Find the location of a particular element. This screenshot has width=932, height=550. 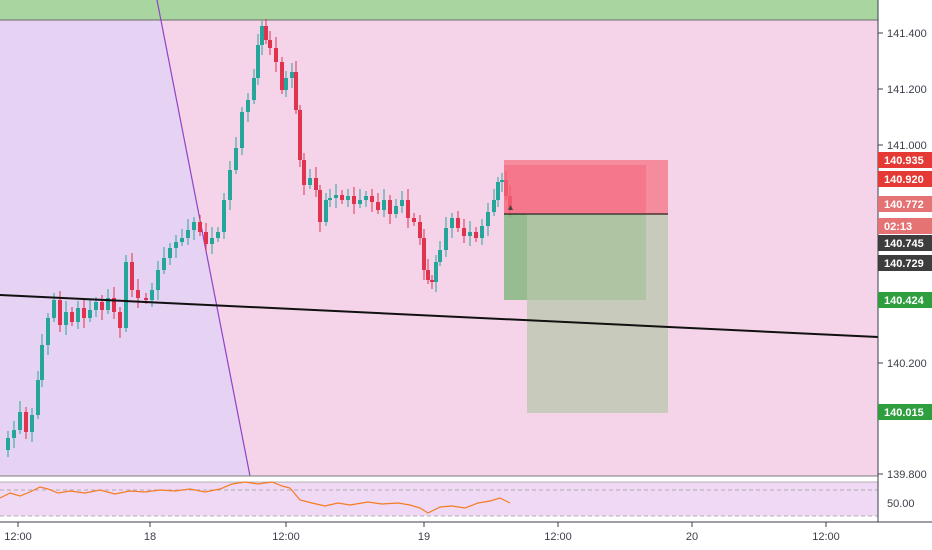

price-badge-label: 02:13 is located at coordinates (898, 227).